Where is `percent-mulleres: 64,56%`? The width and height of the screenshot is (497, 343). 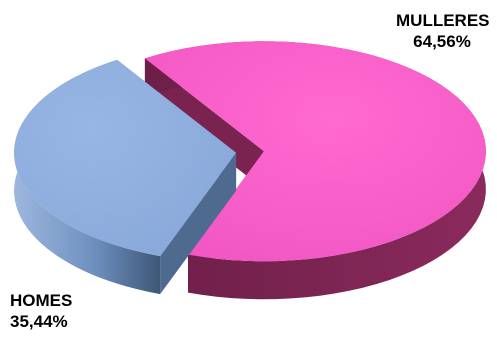 percent-mulleres: 64,56% is located at coordinates (442, 41).